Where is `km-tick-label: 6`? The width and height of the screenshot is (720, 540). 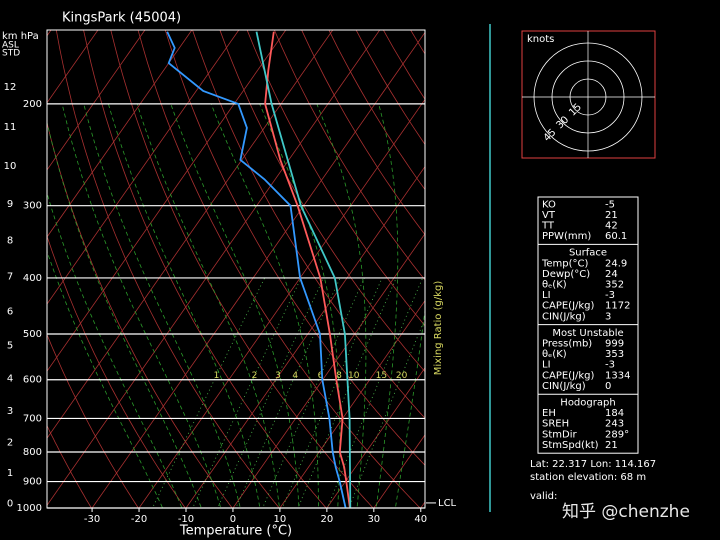
km-tick-label: 6 is located at coordinates (10, 311).